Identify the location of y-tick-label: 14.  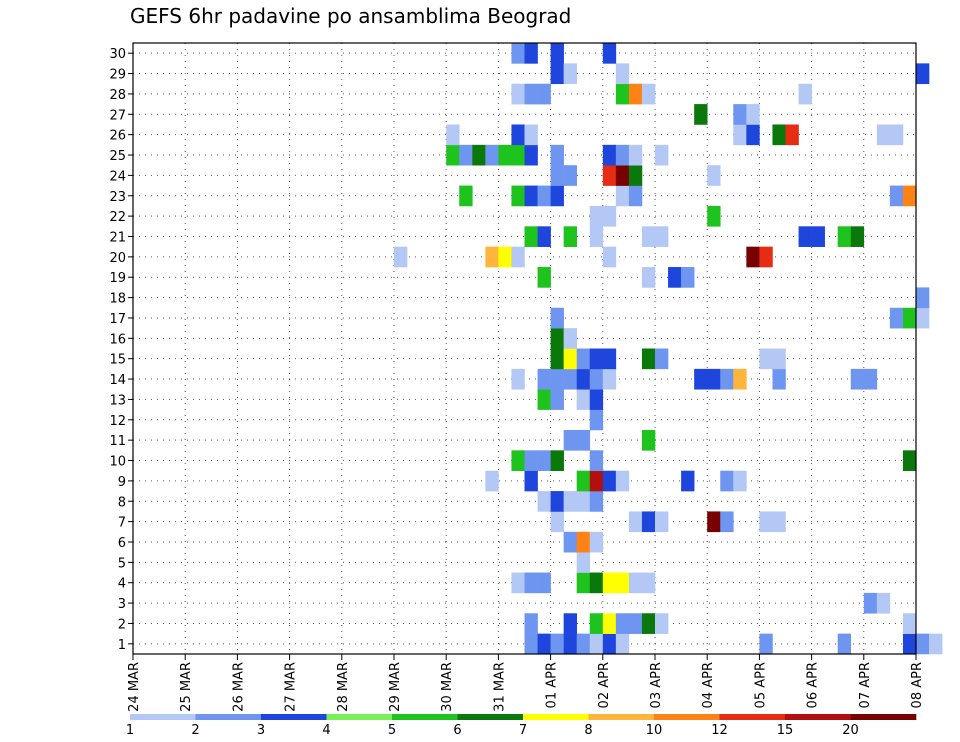
(117, 380).